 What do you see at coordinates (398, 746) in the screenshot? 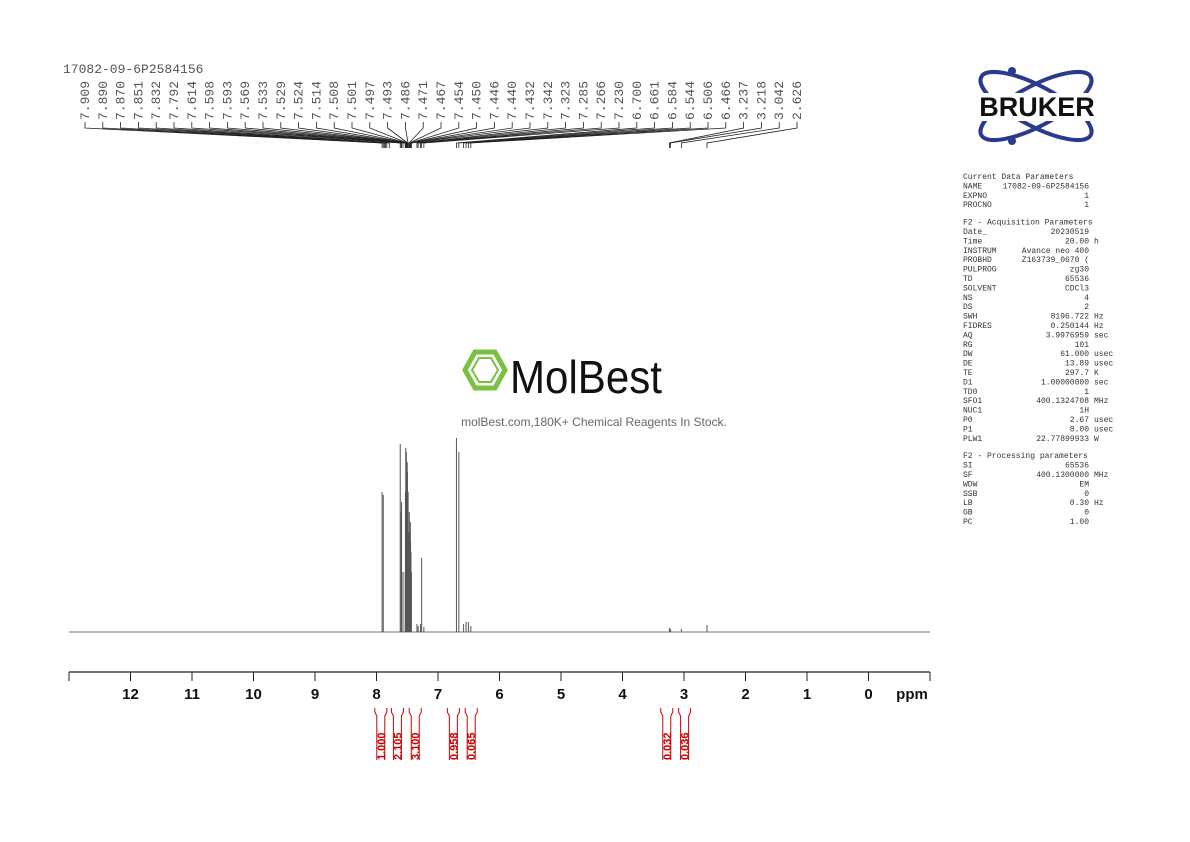
I see `integral-label: 2.105` at bounding box center [398, 746].